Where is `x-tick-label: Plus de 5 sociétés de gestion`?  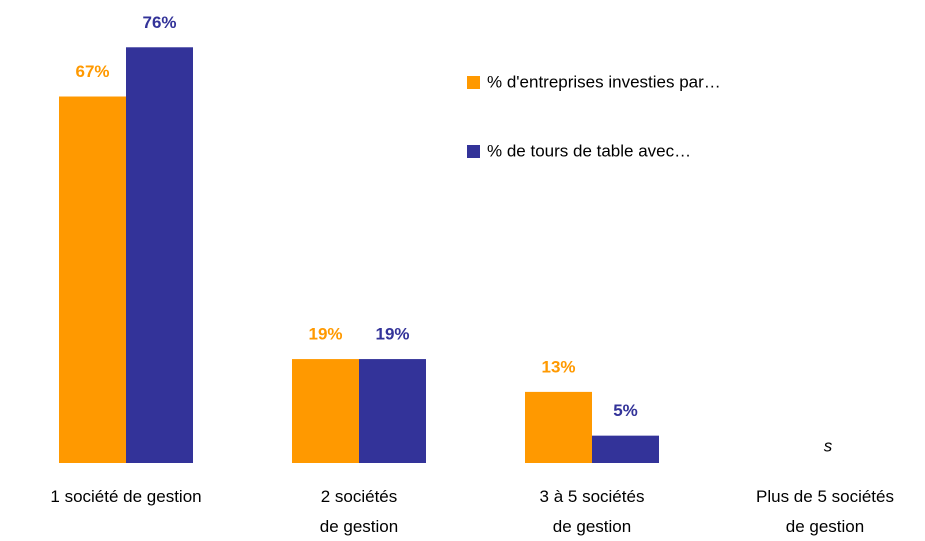
x-tick-label: Plus de 5 sociétés de gestion is located at coordinates (825, 511).